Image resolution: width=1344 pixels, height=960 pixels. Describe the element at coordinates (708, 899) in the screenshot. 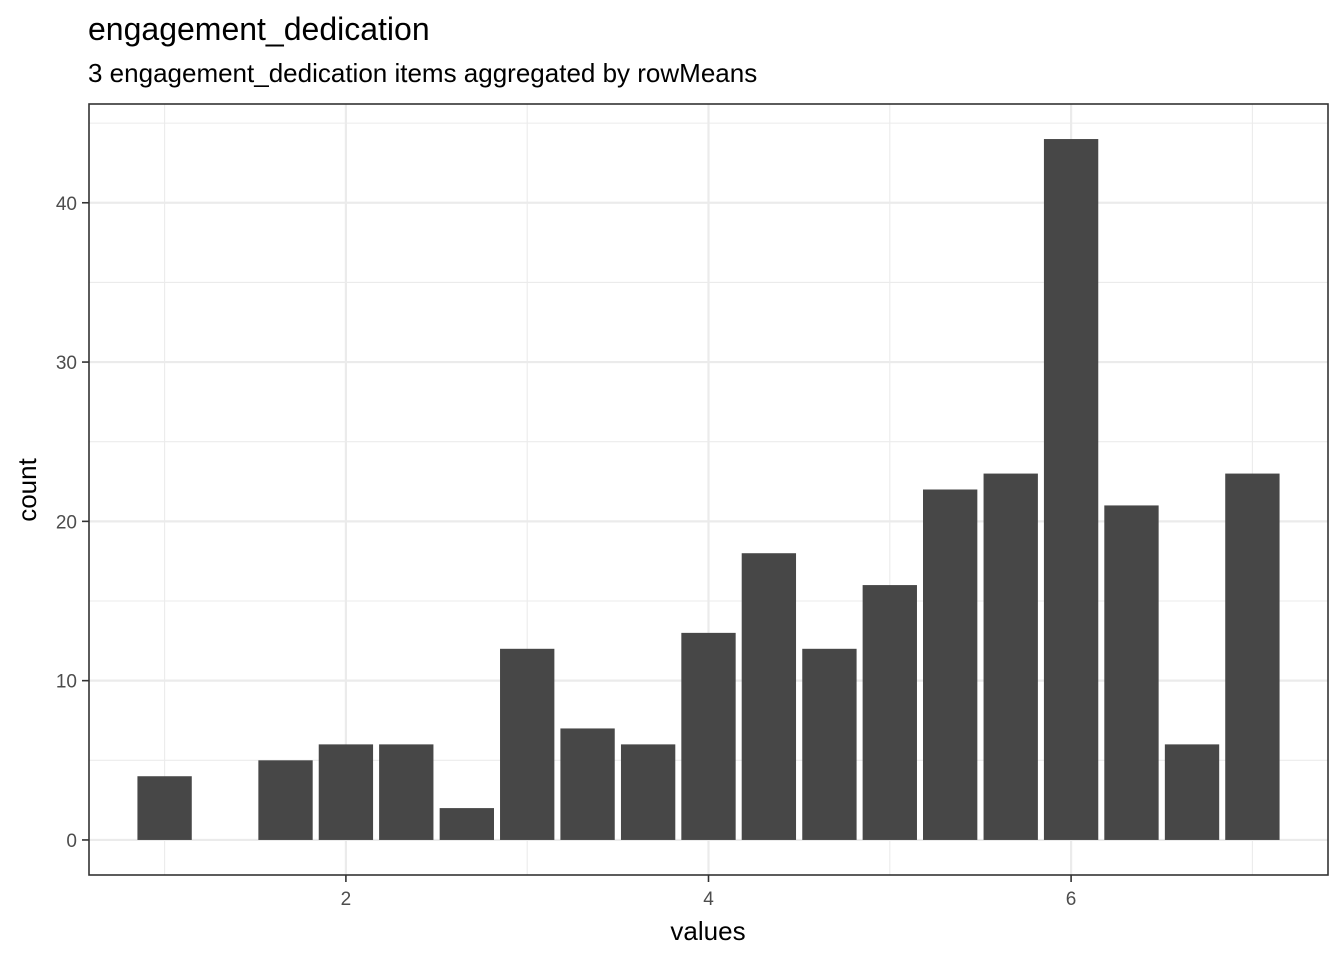

I see `x-tick-label: 4` at that location.